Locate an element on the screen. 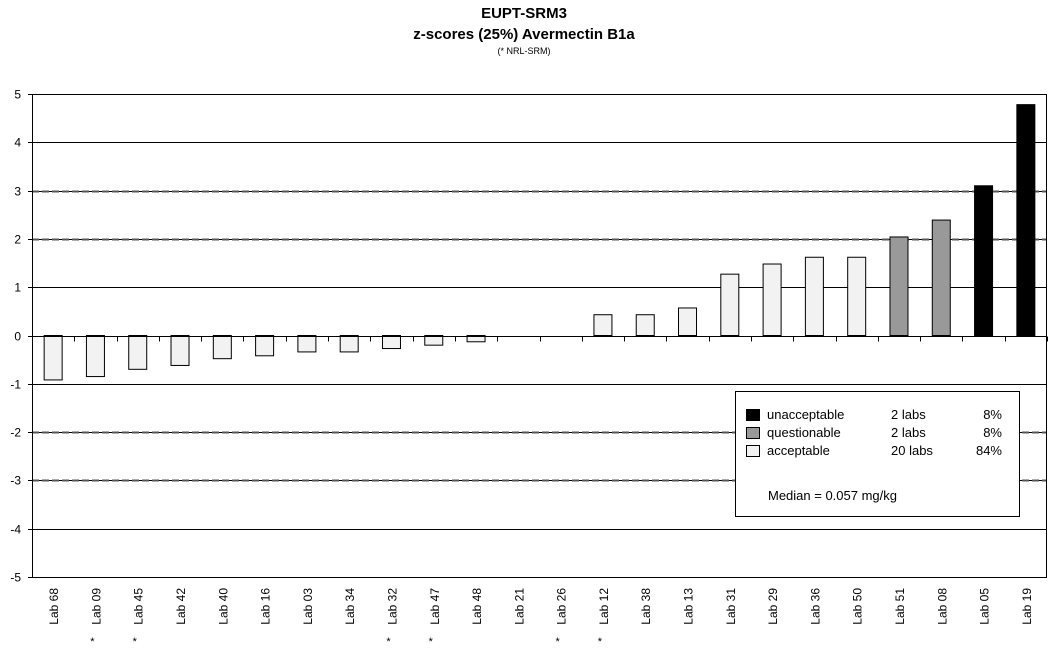 This screenshot has height=648, width=1048. x-tick-label: Lab 50 is located at coordinates (858, 606).